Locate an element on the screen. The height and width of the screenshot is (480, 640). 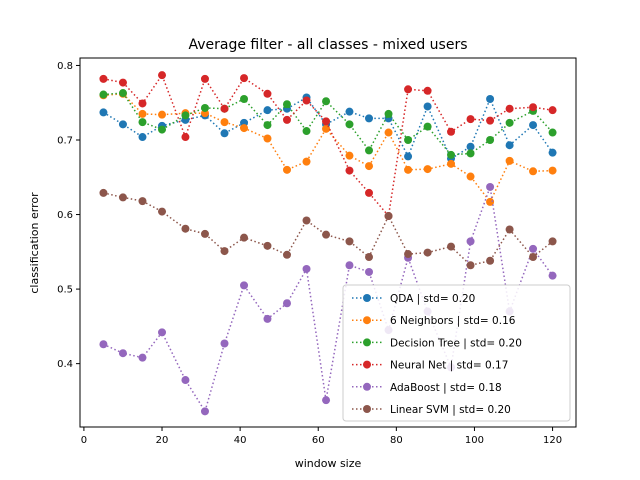
x-tick-label: 60 is located at coordinates (318, 440).